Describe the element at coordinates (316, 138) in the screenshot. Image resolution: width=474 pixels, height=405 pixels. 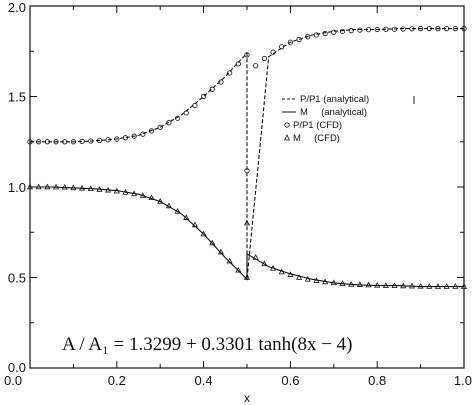
I see `legend-entry-label: M (CFD)` at that location.